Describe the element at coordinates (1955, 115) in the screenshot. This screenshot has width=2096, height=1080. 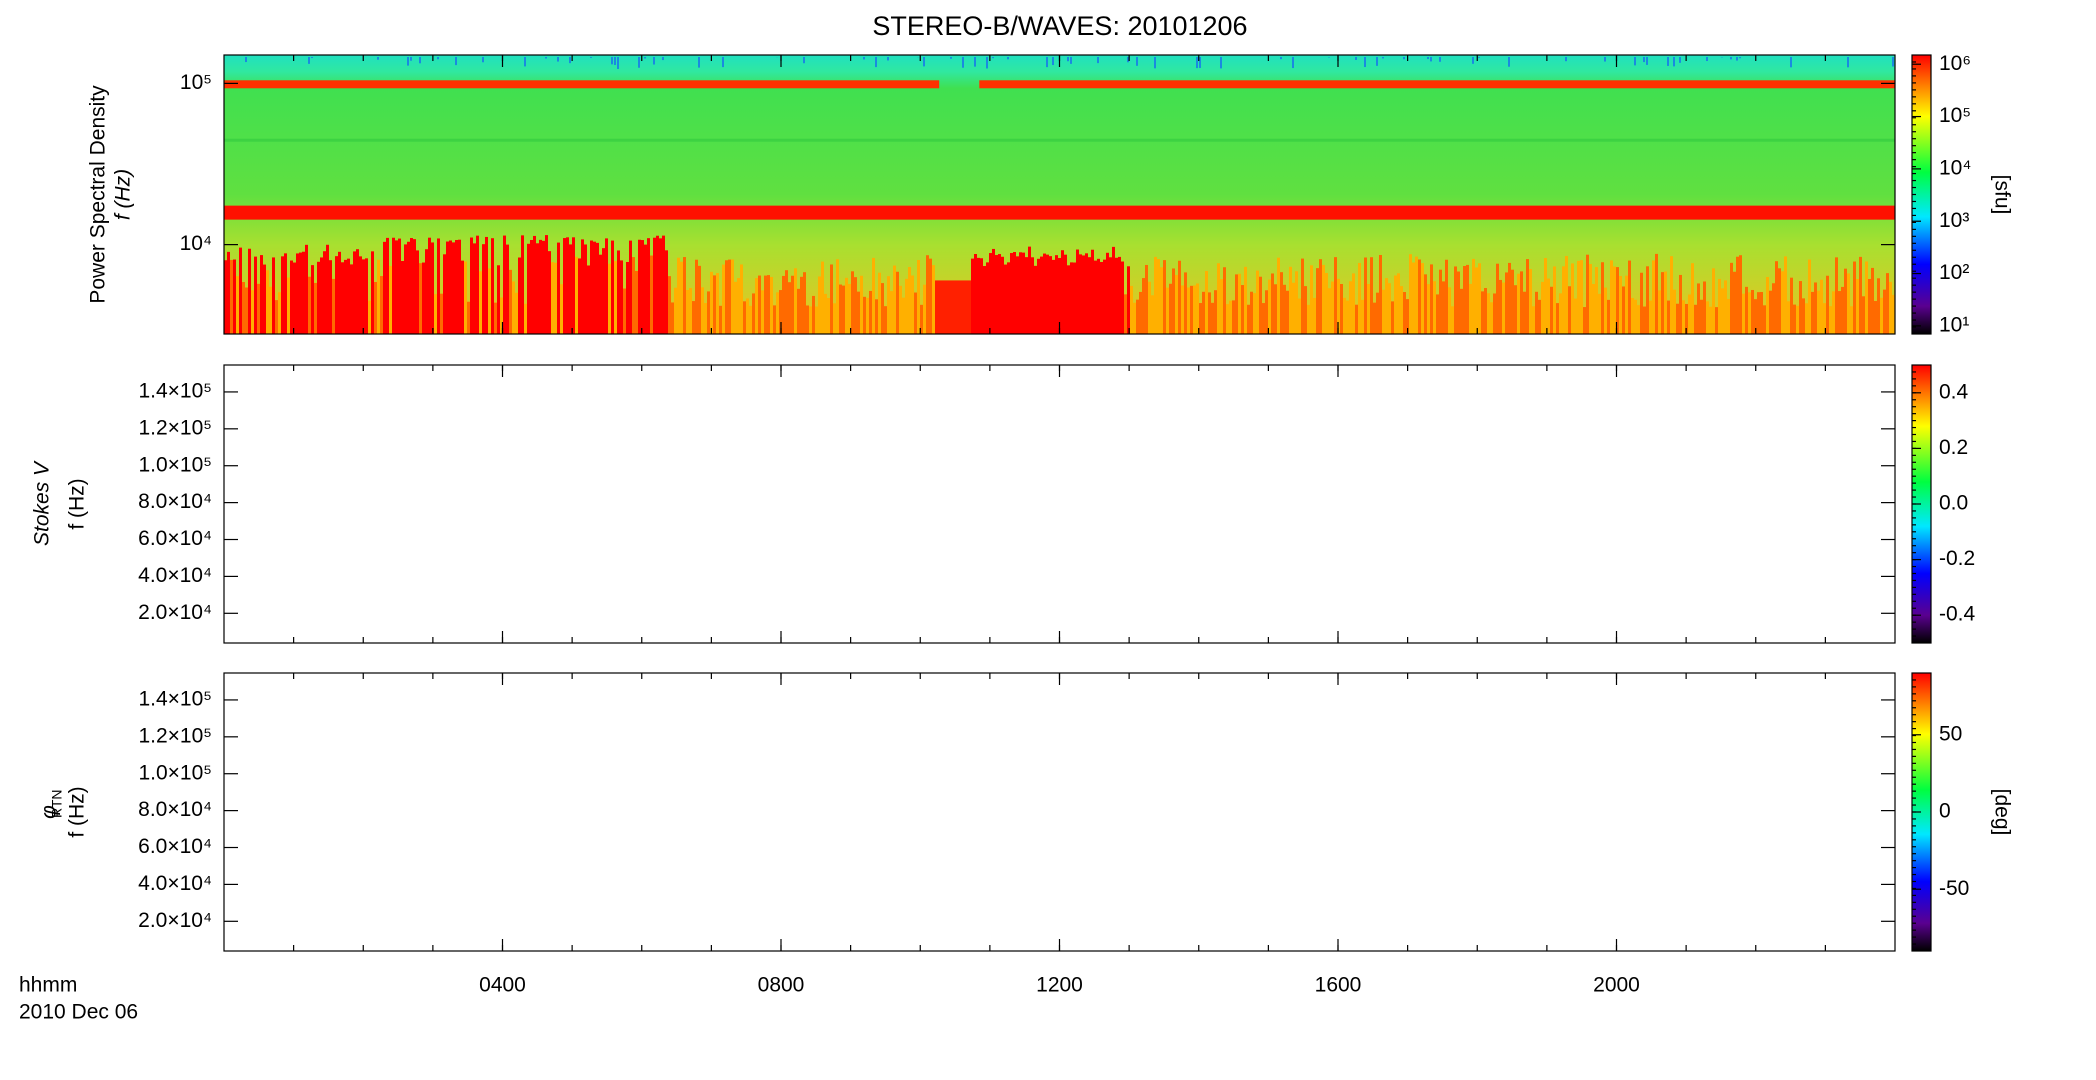
I see `colorbar-tick-label: 10⁵` at that location.